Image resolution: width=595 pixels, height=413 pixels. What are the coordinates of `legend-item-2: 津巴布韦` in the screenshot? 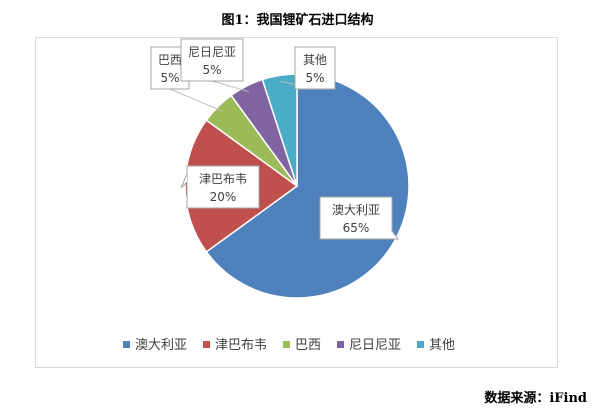 It's located at (235, 345).